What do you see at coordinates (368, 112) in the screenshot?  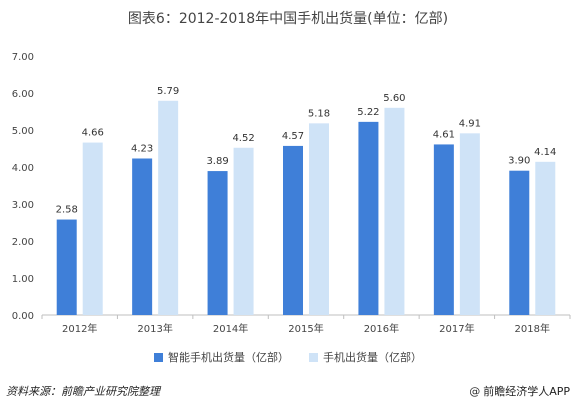 I see `data-label-smartphone: 5.22` at bounding box center [368, 112].